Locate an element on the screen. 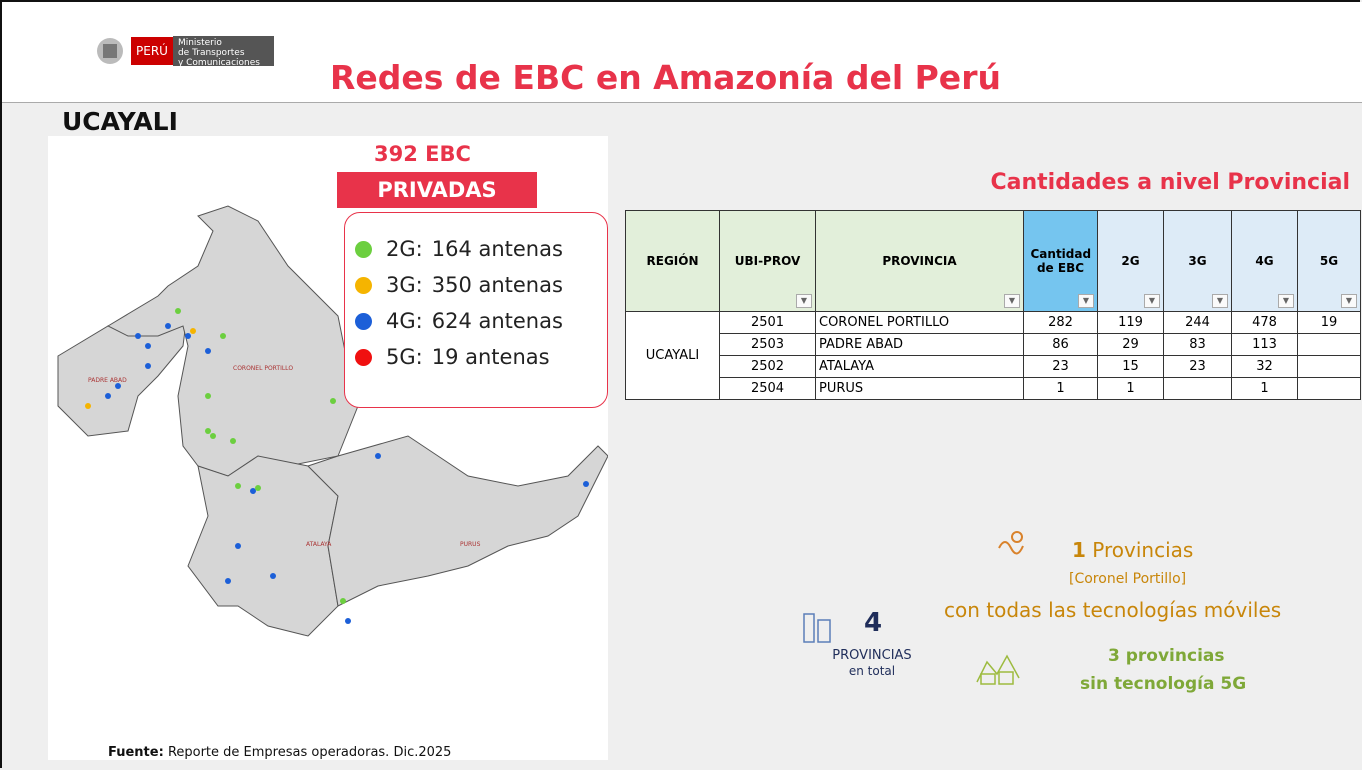 This screenshot has width=1362, height=770. province-purus is located at coordinates (458, 521).